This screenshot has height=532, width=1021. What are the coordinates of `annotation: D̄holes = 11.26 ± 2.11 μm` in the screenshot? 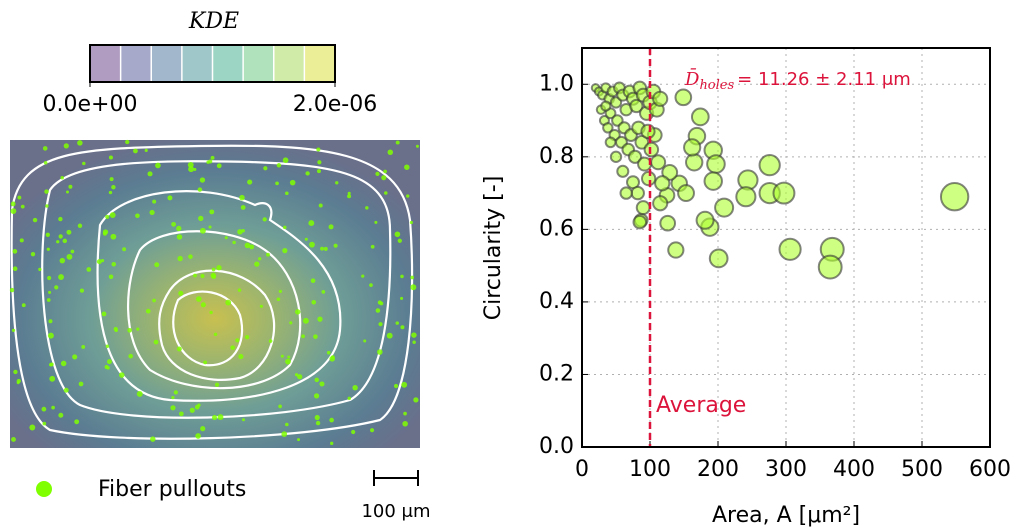 It's located at (797, 80).